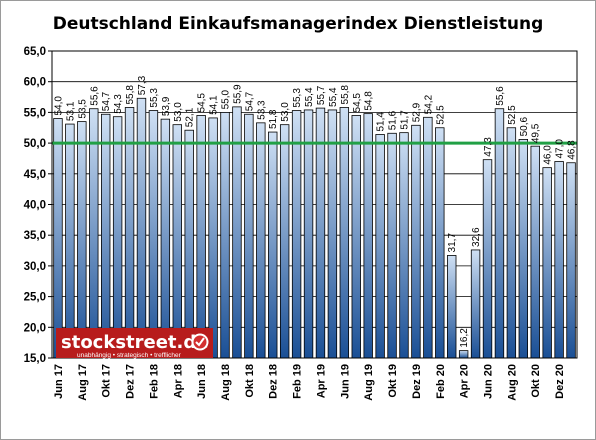 The height and width of the screenshot is (440, 596). Describe the element at coordinates (381, 122) in the screenshot. I see `data-label: 51,4` at that location.